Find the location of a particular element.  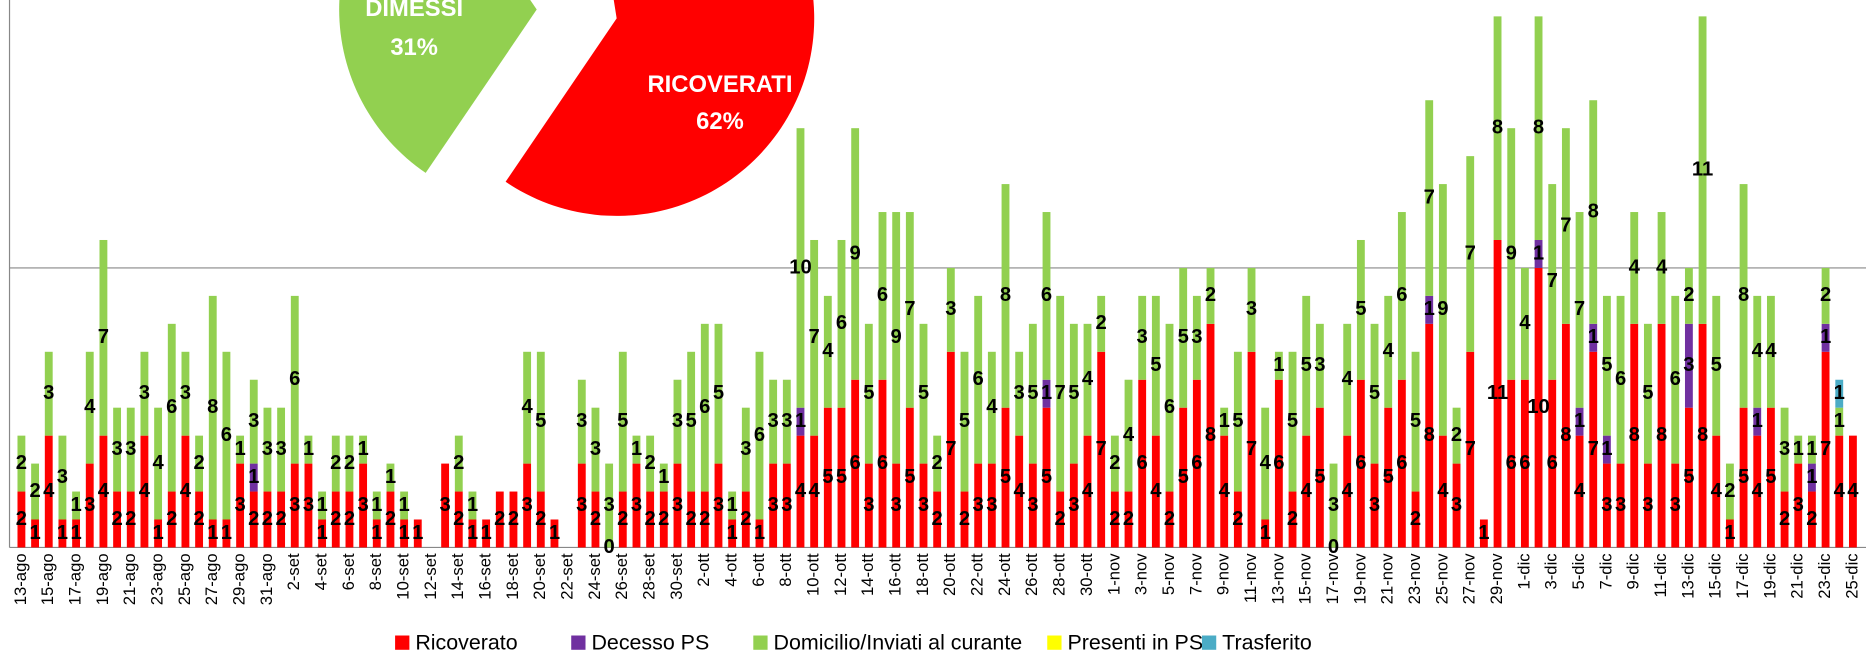

x-tick-label: 15-ago is located at coordinates (47, 579).